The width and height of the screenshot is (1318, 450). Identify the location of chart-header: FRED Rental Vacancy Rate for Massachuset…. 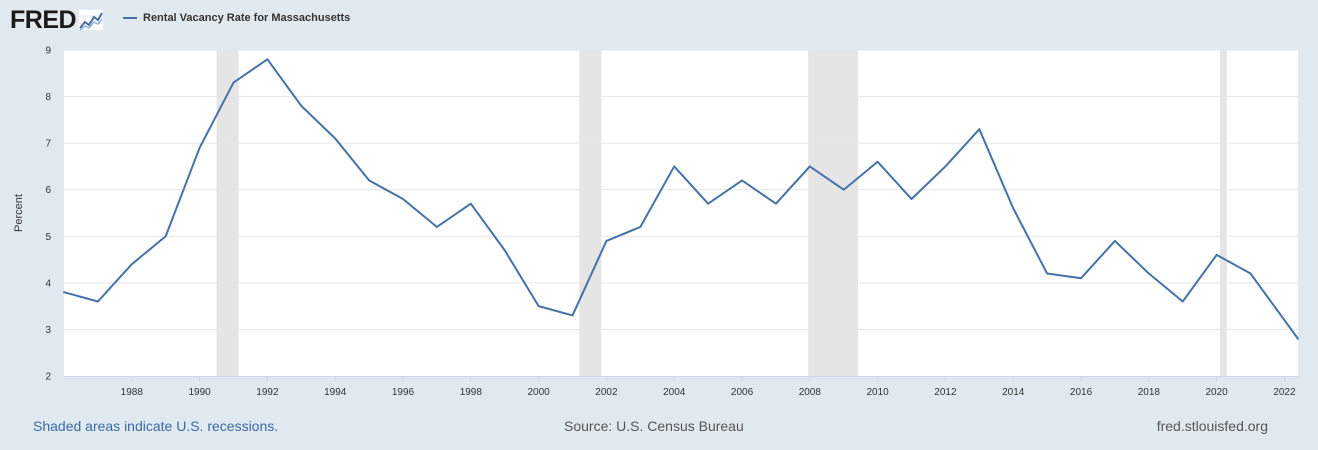
(659, 20).